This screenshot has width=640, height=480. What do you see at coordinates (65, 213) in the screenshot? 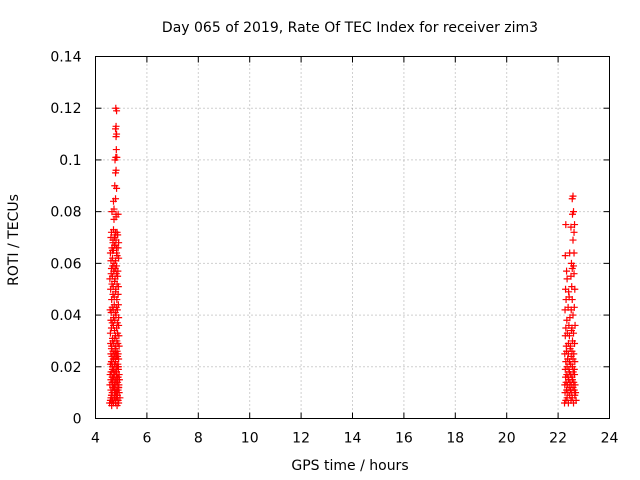
I see `y-tick-label: 0.08` at bounding box center [65, 213].